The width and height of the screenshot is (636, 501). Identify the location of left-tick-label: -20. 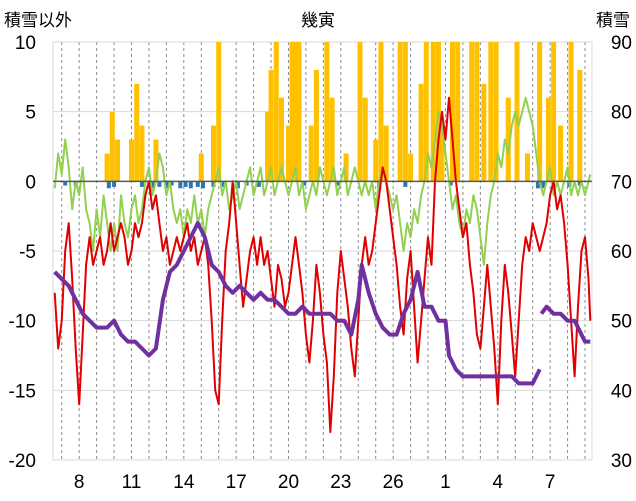
(22, 461).